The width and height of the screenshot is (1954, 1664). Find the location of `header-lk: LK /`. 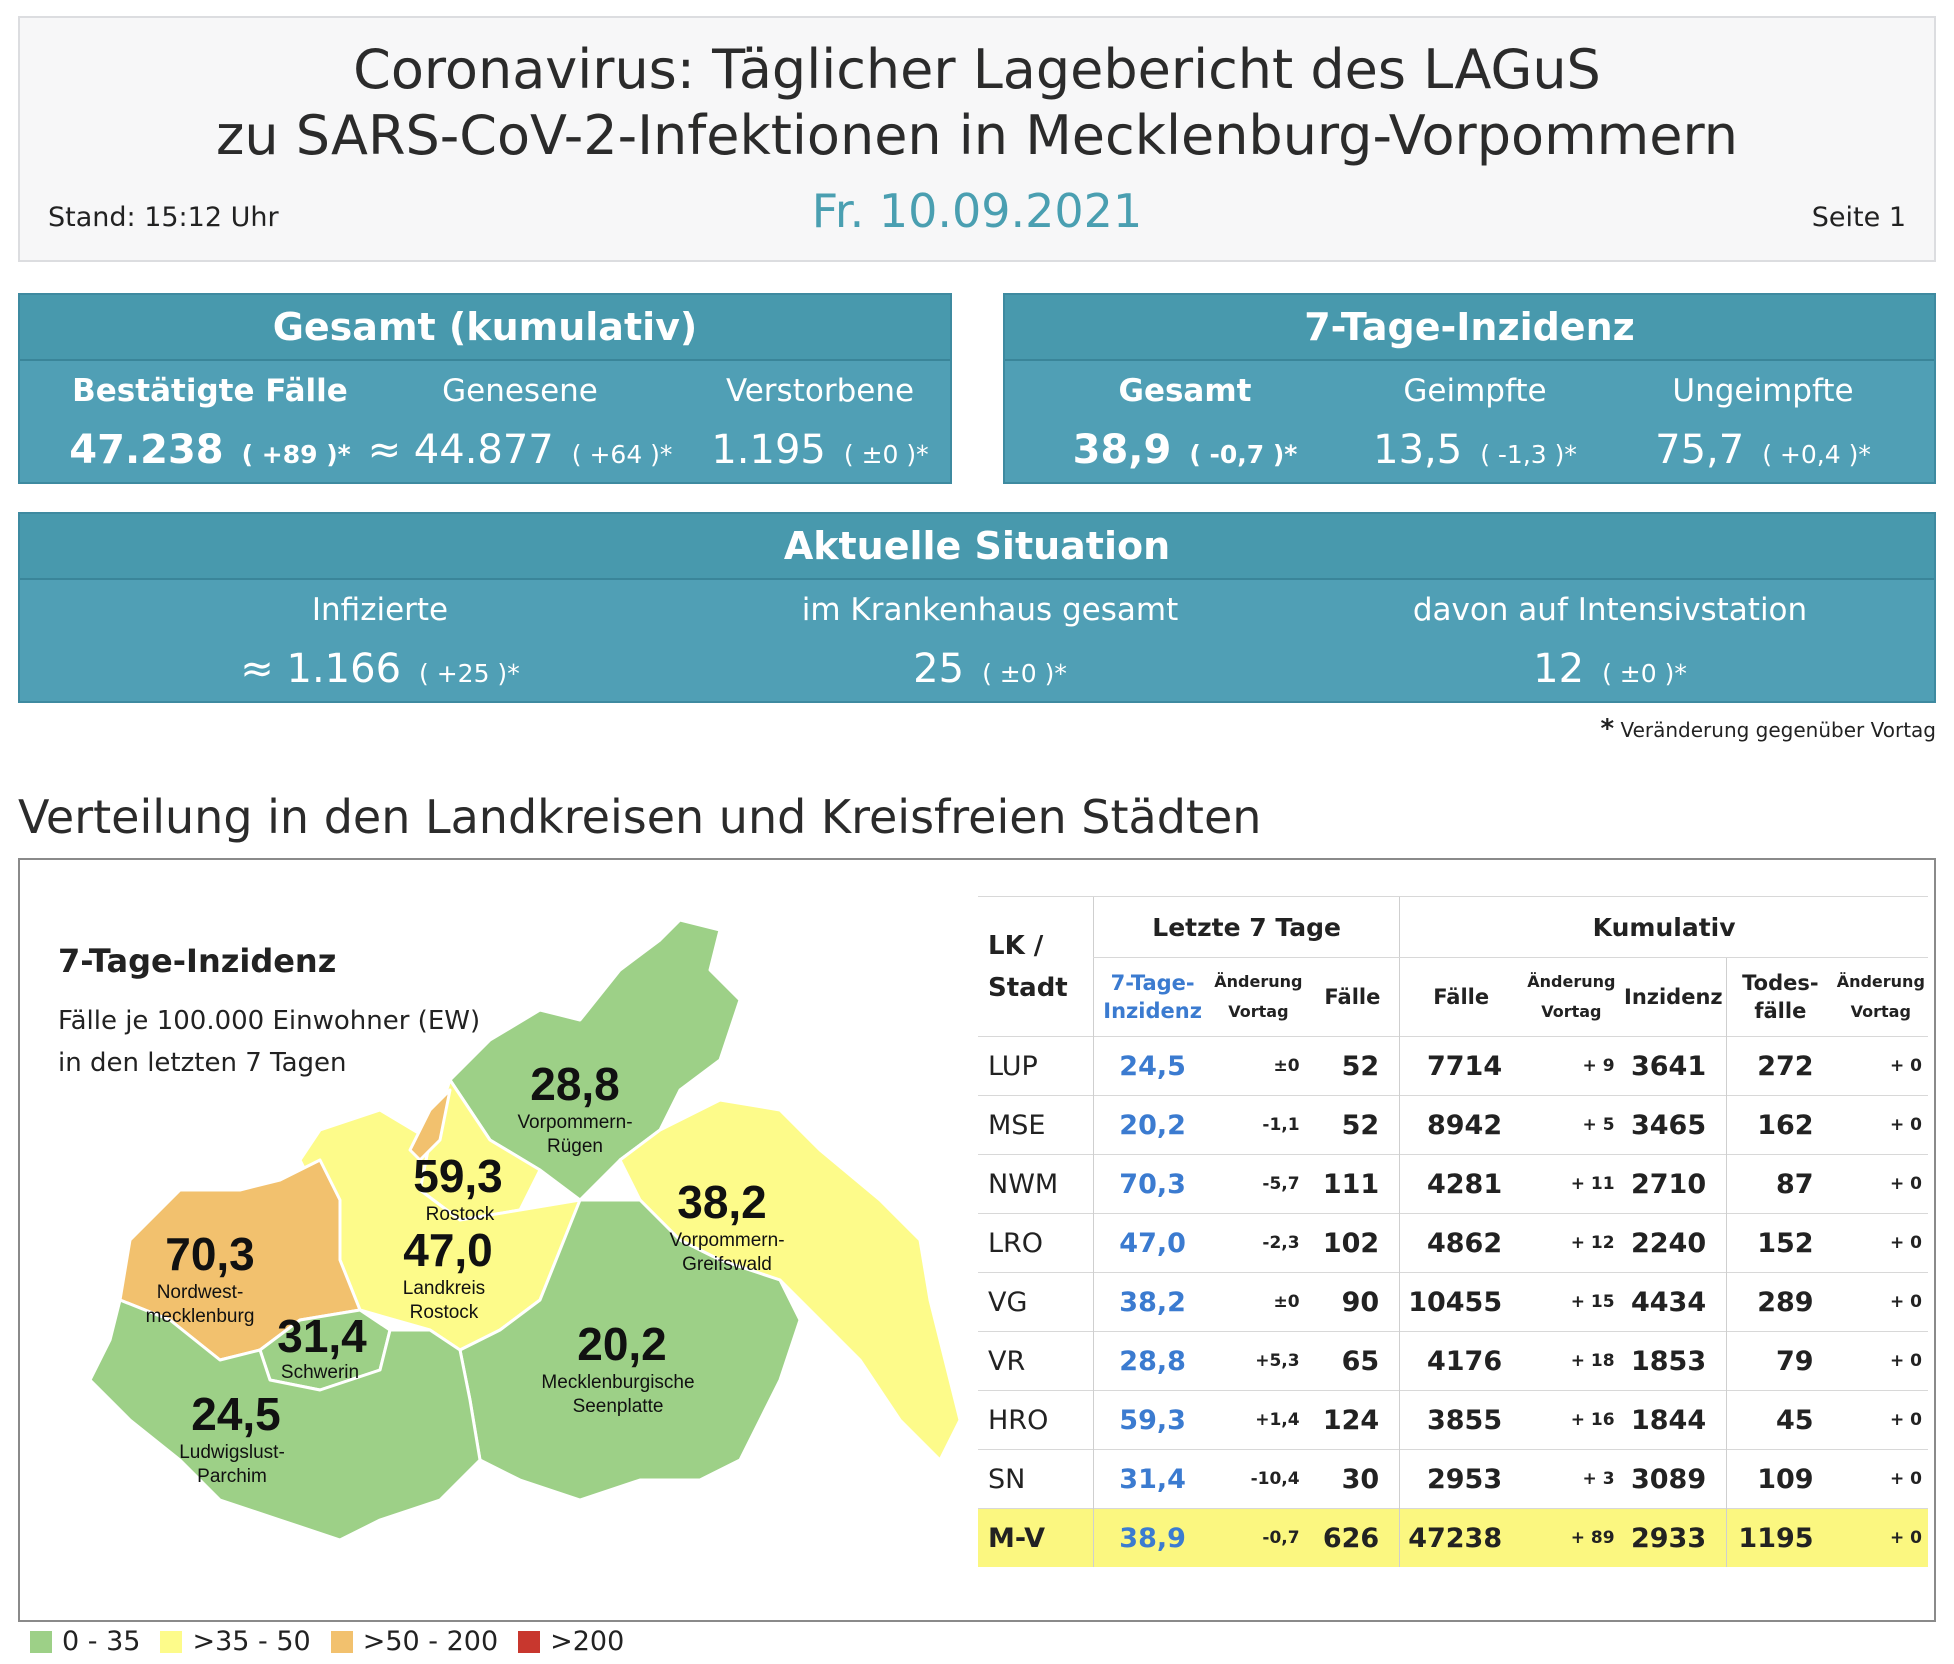

header-lk: LK / is located at coordinates (1016, 945).